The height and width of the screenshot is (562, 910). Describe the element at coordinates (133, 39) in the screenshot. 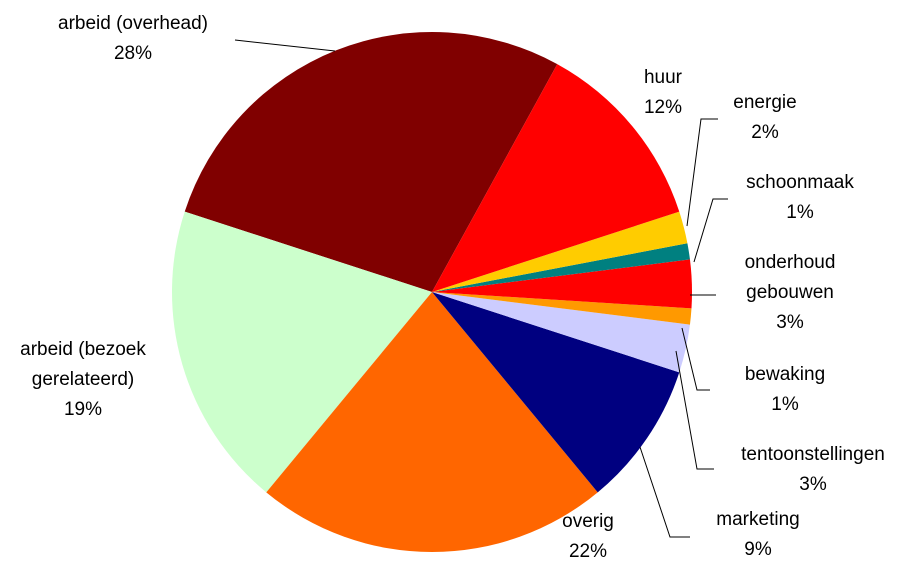

I see `slice-label: arbeid (overhead) 28%` at that location.